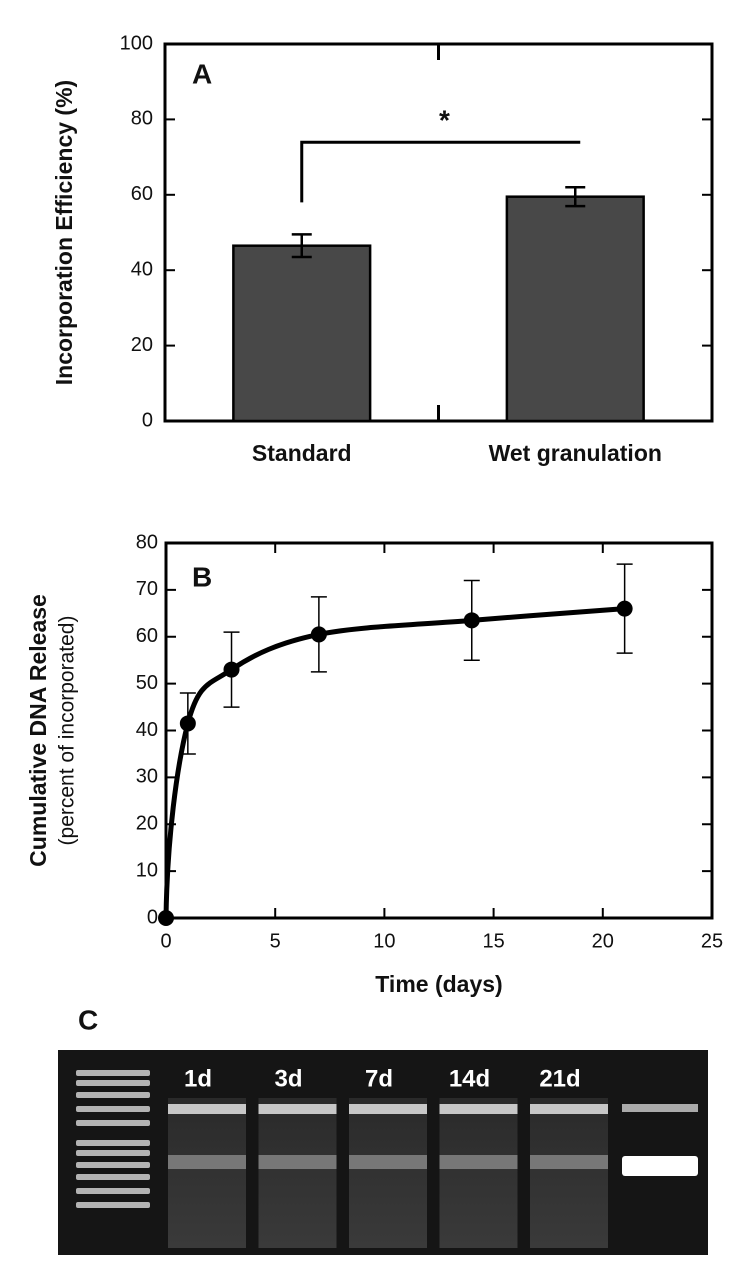  Describe the element at coordinates (444, 120) in the screenshot. I see `annotation: *` at that location.